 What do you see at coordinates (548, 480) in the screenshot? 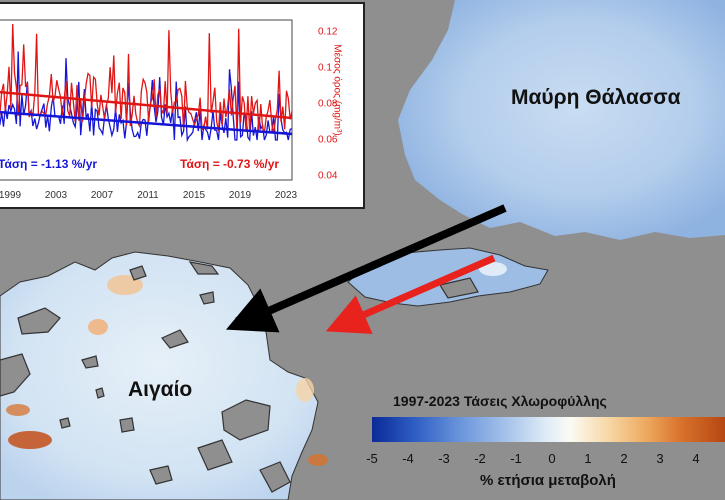
I see `legend-unit: % ετήσια μεταβολή` at bounding box center [548, 480].